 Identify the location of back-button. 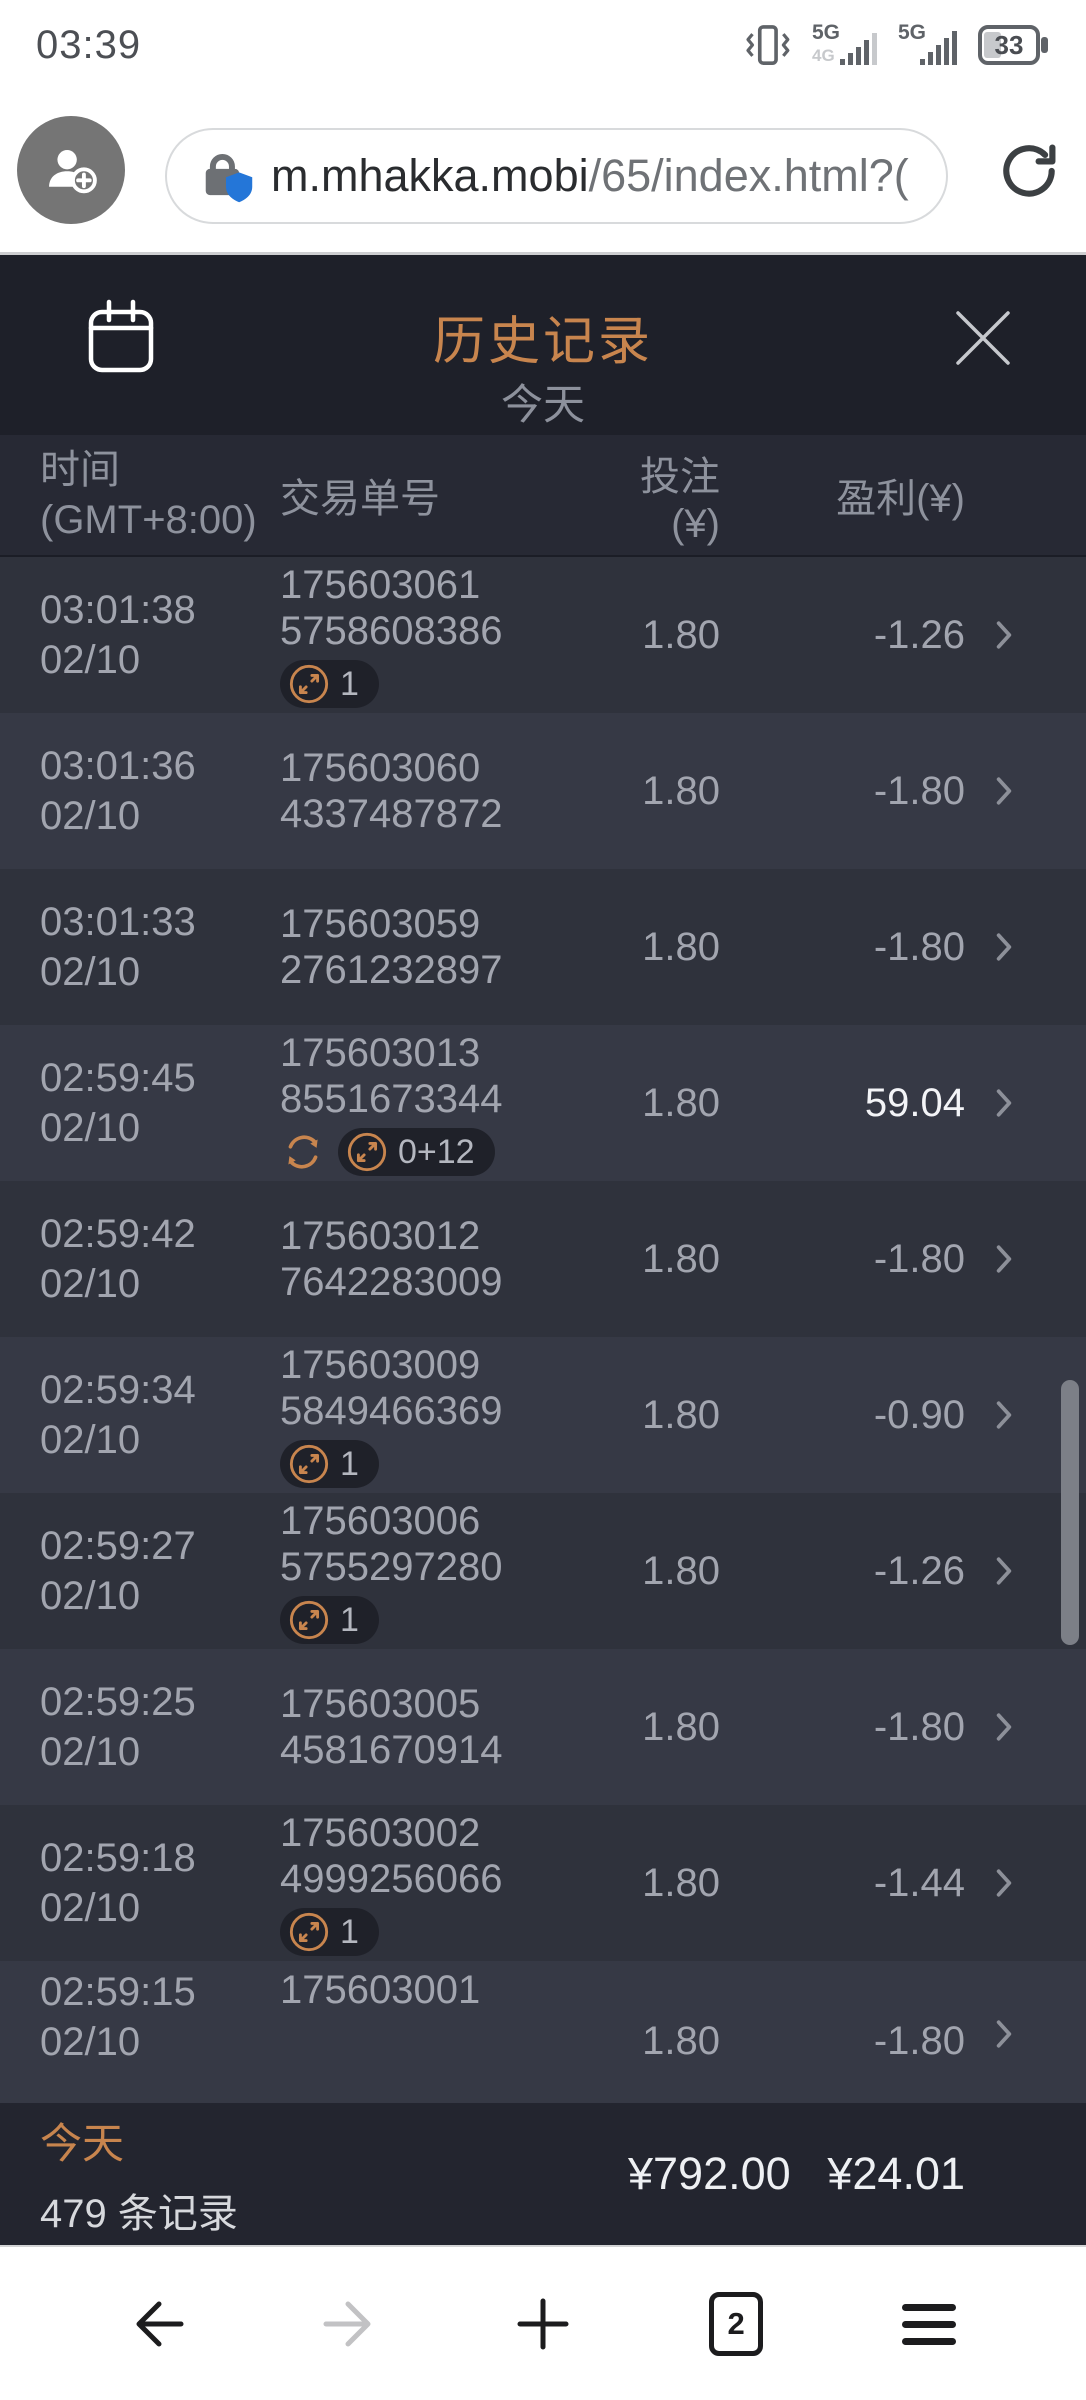
(157, 2324).